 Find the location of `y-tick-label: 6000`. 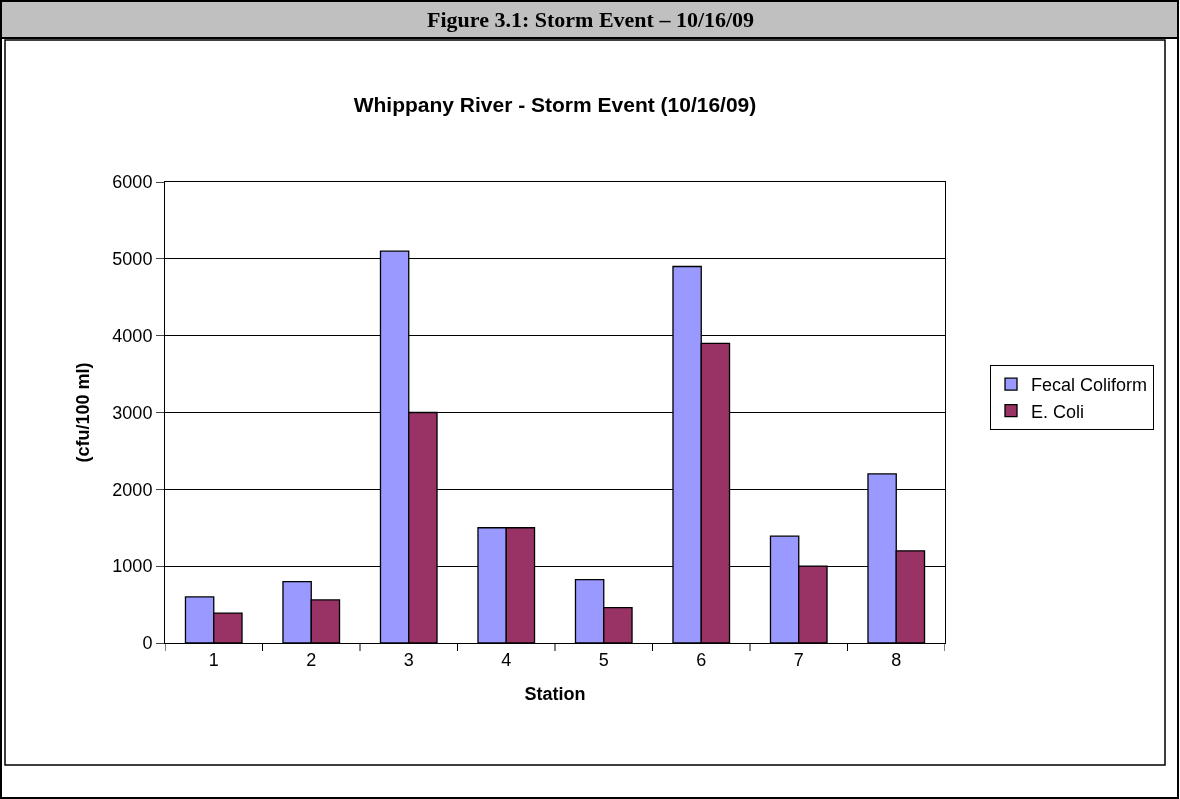

y-tick-label: 6000 is located at coordinates (132, 182).